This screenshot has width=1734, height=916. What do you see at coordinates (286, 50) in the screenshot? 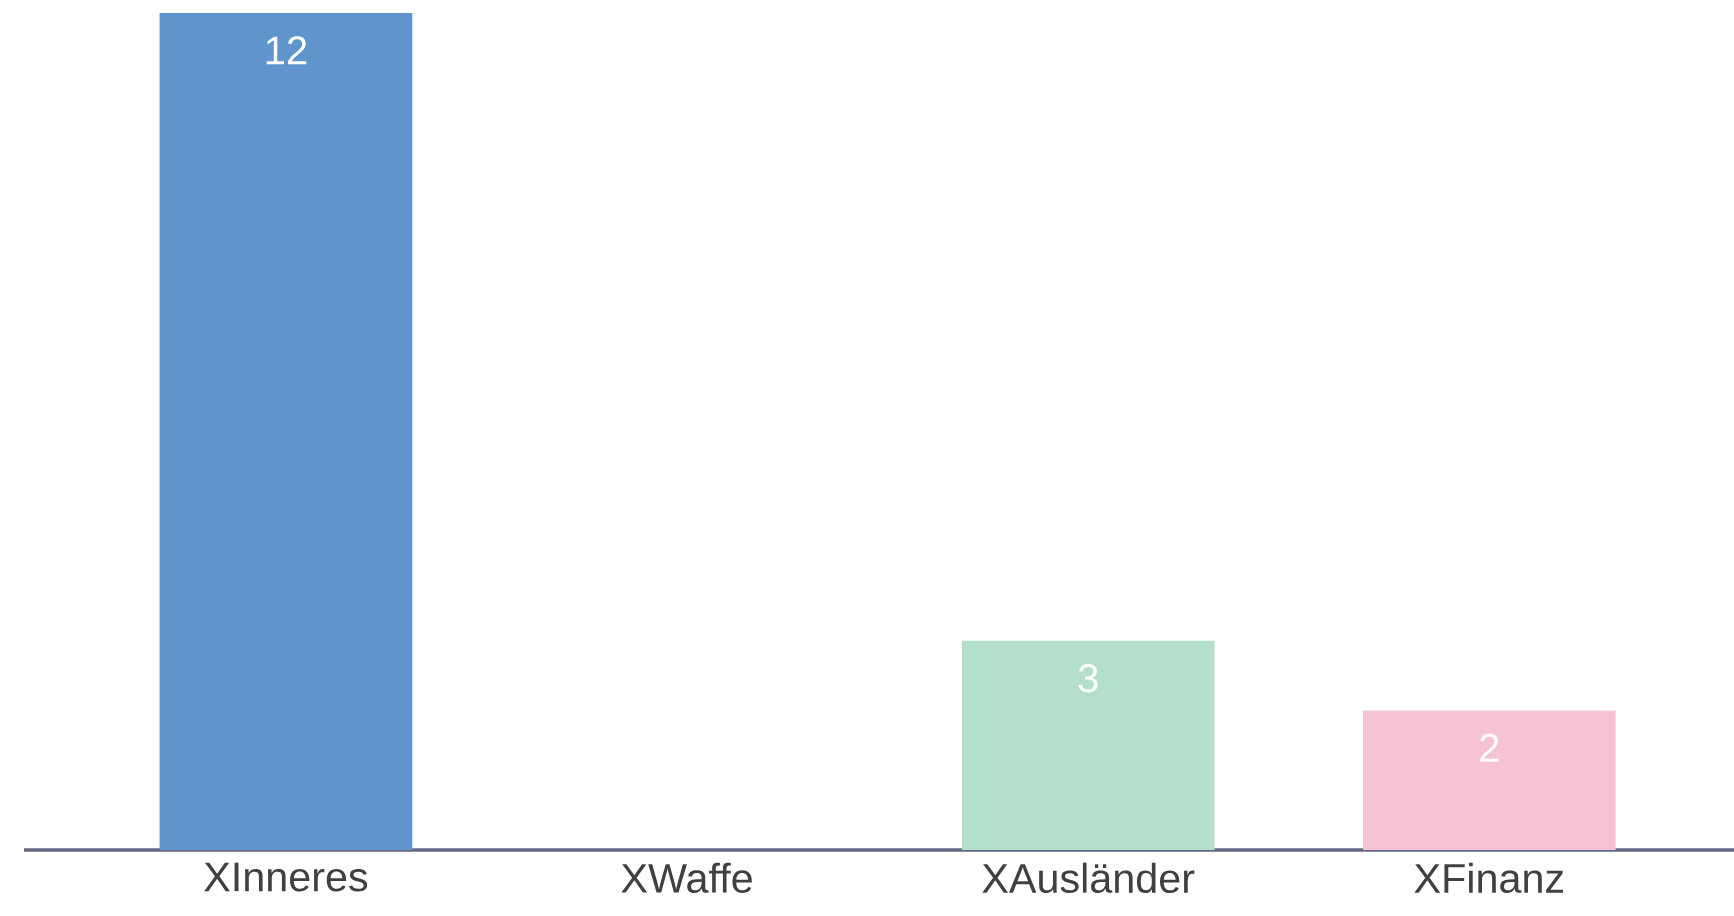
I see `data-label: 12` at bounding box center [286, 50].